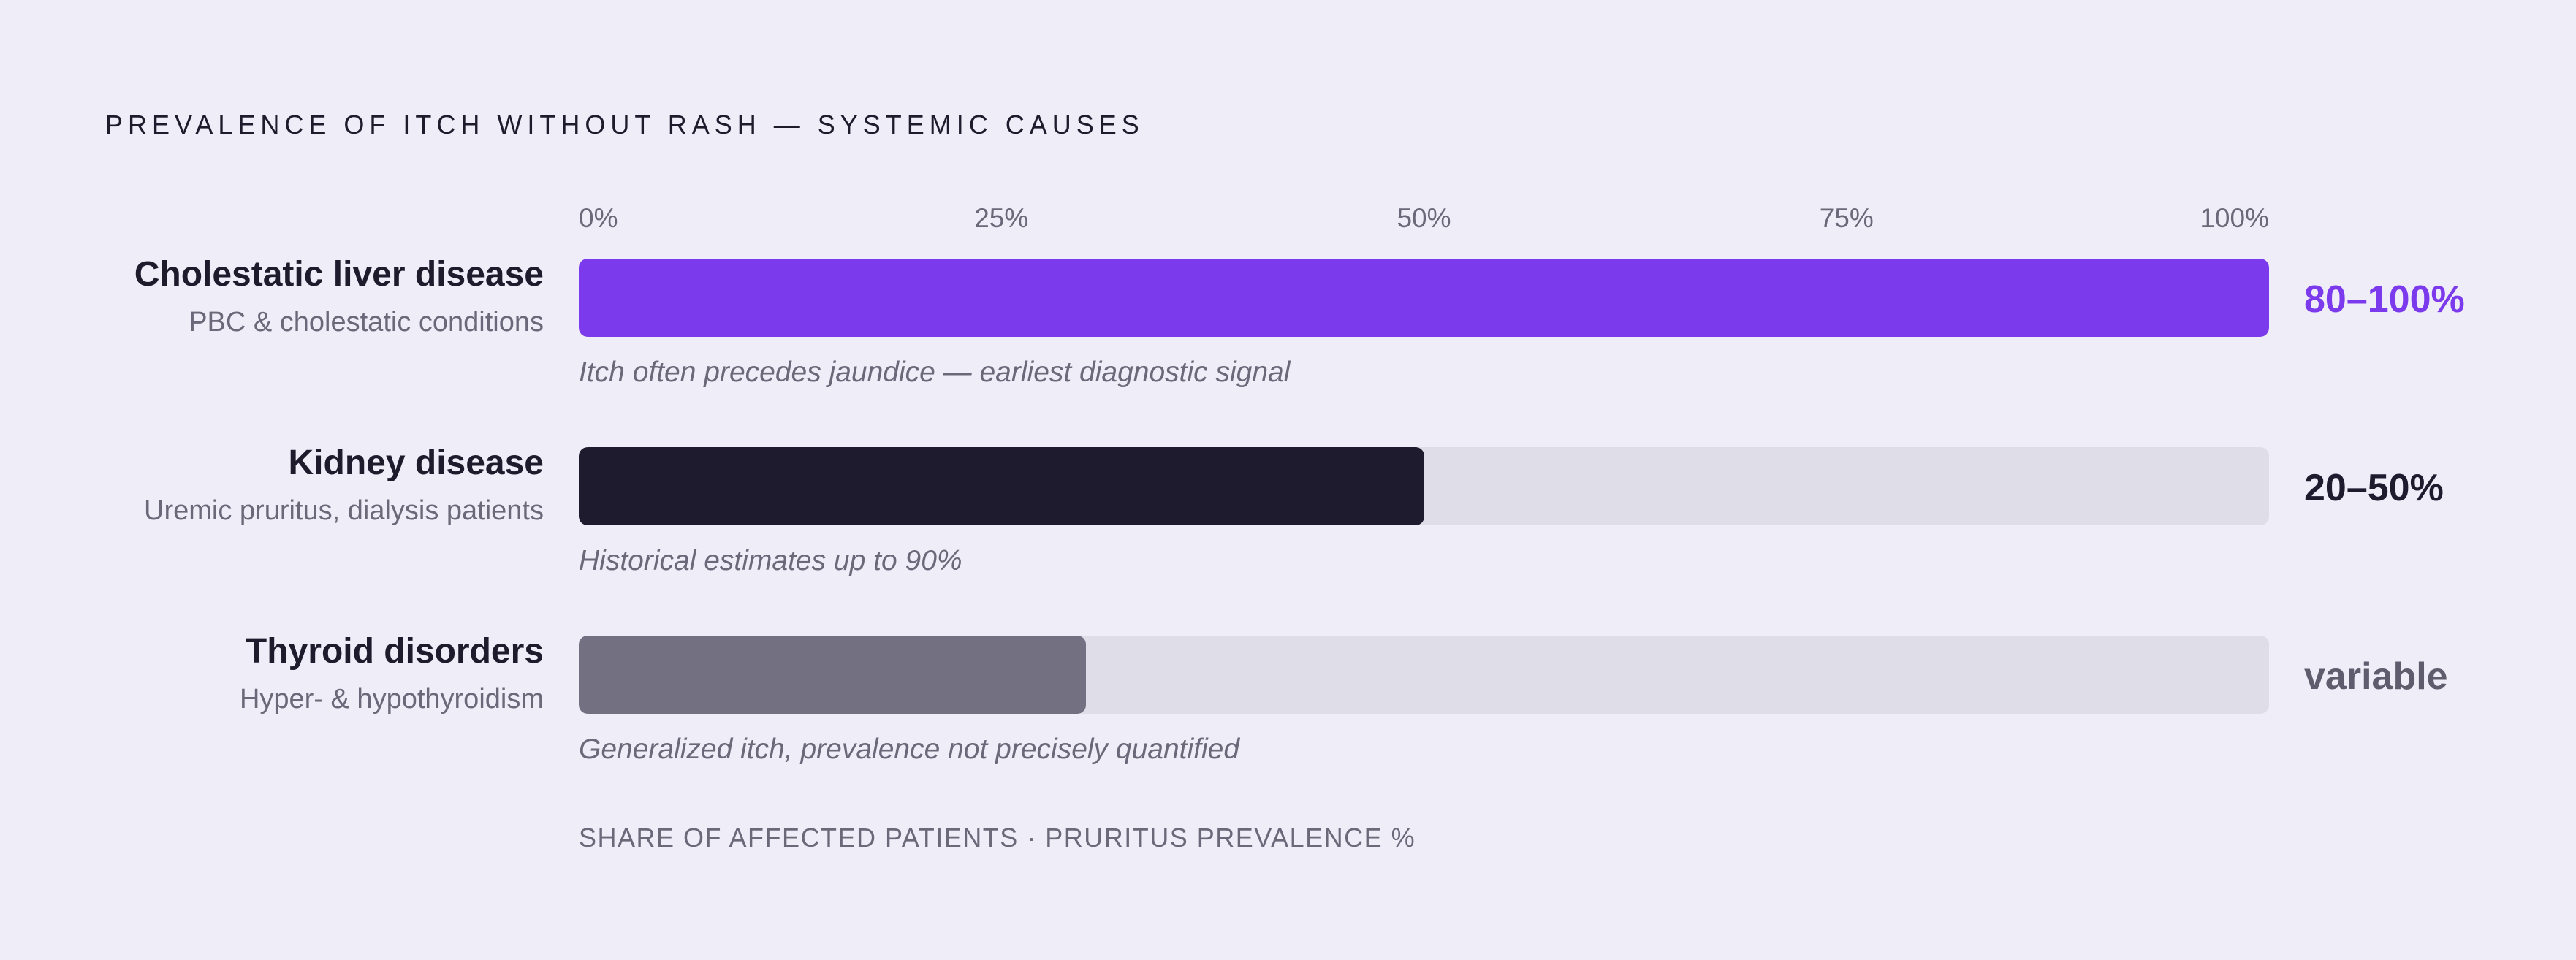 This screenshot has height=960, width=2576. I want to click on value-label: variable, so click(2376, 676).